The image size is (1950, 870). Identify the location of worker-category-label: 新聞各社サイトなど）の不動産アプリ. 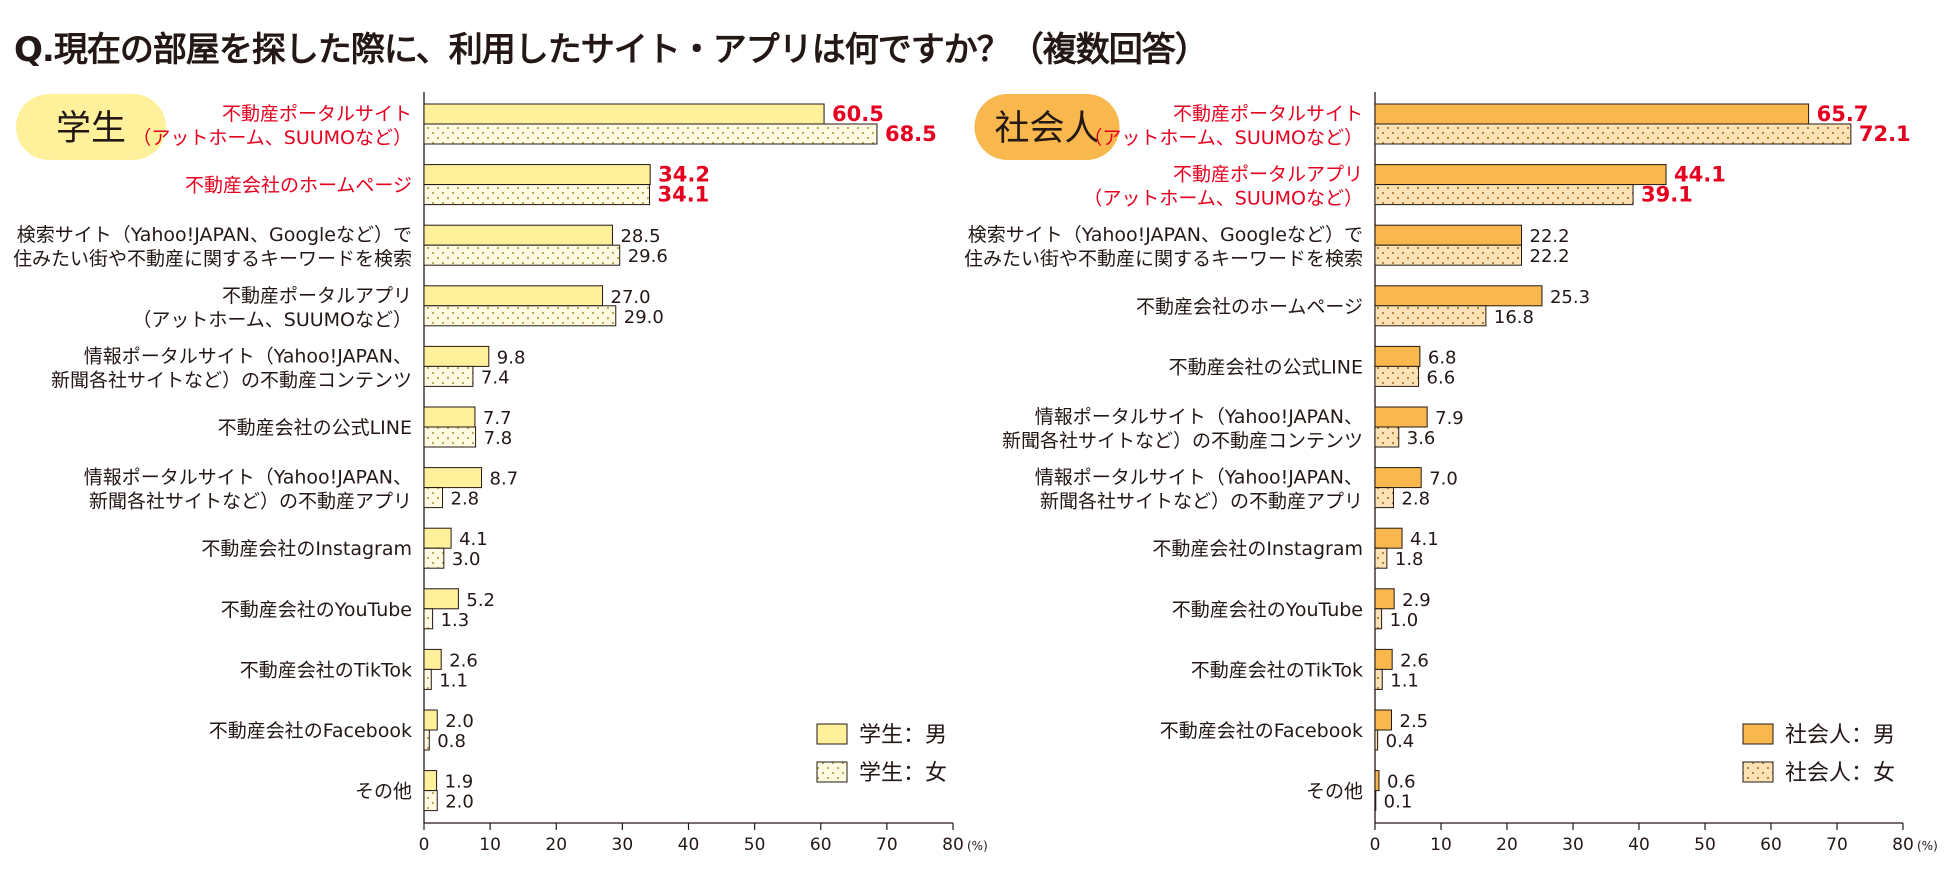
(1201, 502).